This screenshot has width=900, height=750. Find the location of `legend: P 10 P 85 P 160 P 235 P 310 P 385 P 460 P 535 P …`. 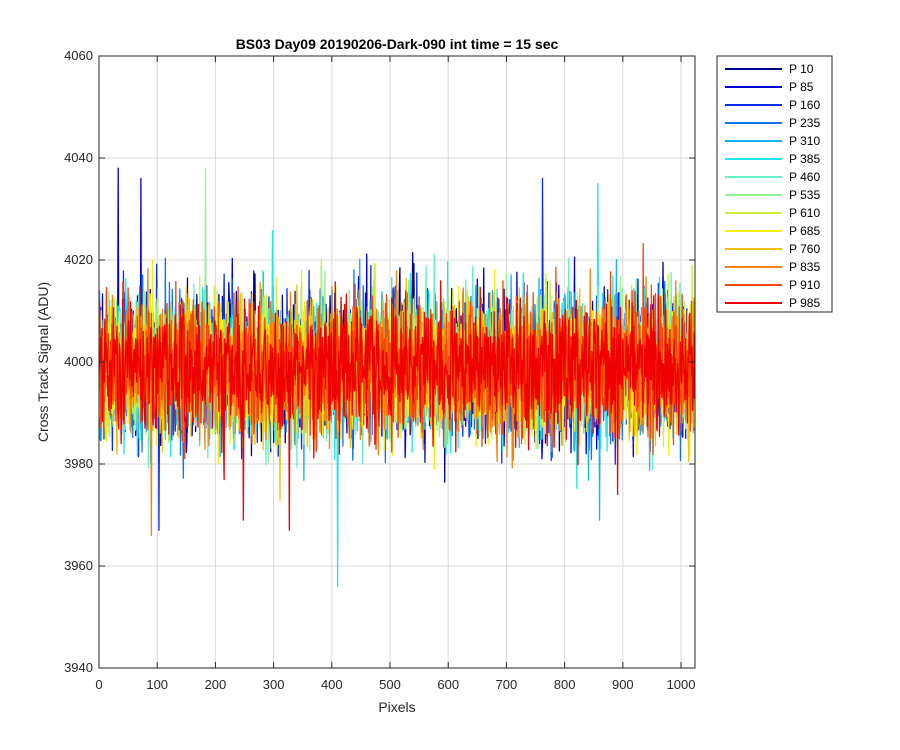

legend: P 10 P 85 P 160 P 235 P 310 P 385 P 460 P 535 P … is located at coordinates (774, 184).